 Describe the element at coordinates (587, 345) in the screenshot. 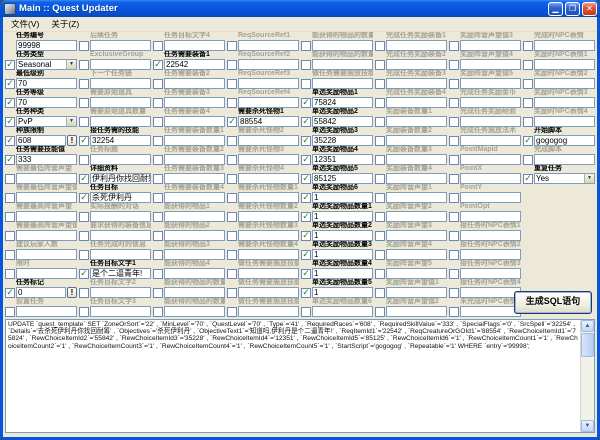

I see `scrollbar-thumb` at that location.